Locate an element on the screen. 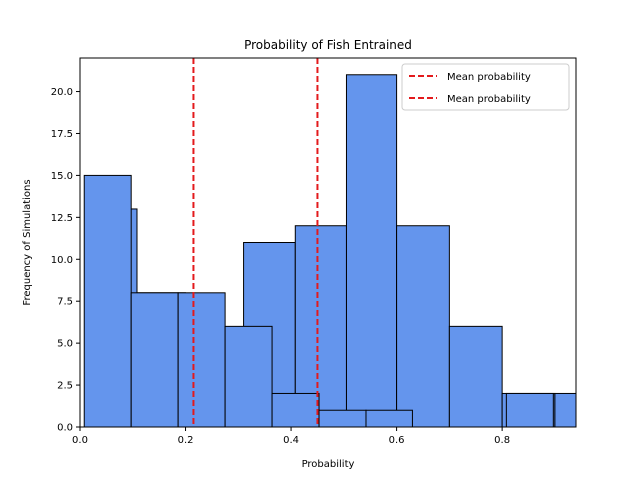 The image size is (640, 480). y-tick-label: 20.0 is located at coordinates (62, 92).